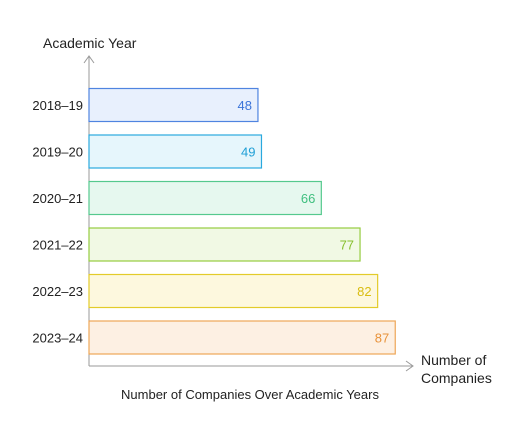 This screenshot has height=436, width=512. What do you see at coordinates (57, 245) in the screenshot?
I see `y-tick-label: 2021–22` at bounding box center [57, 245].